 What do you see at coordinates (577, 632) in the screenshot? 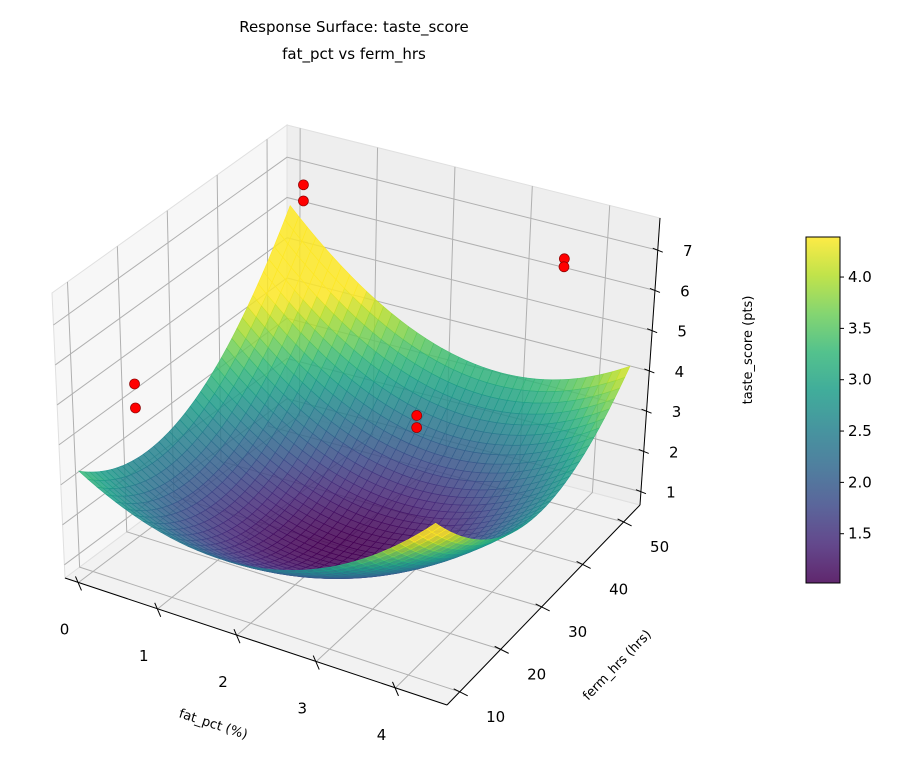
I see `y-tick-label: 30` at bounding box center [577, 632].